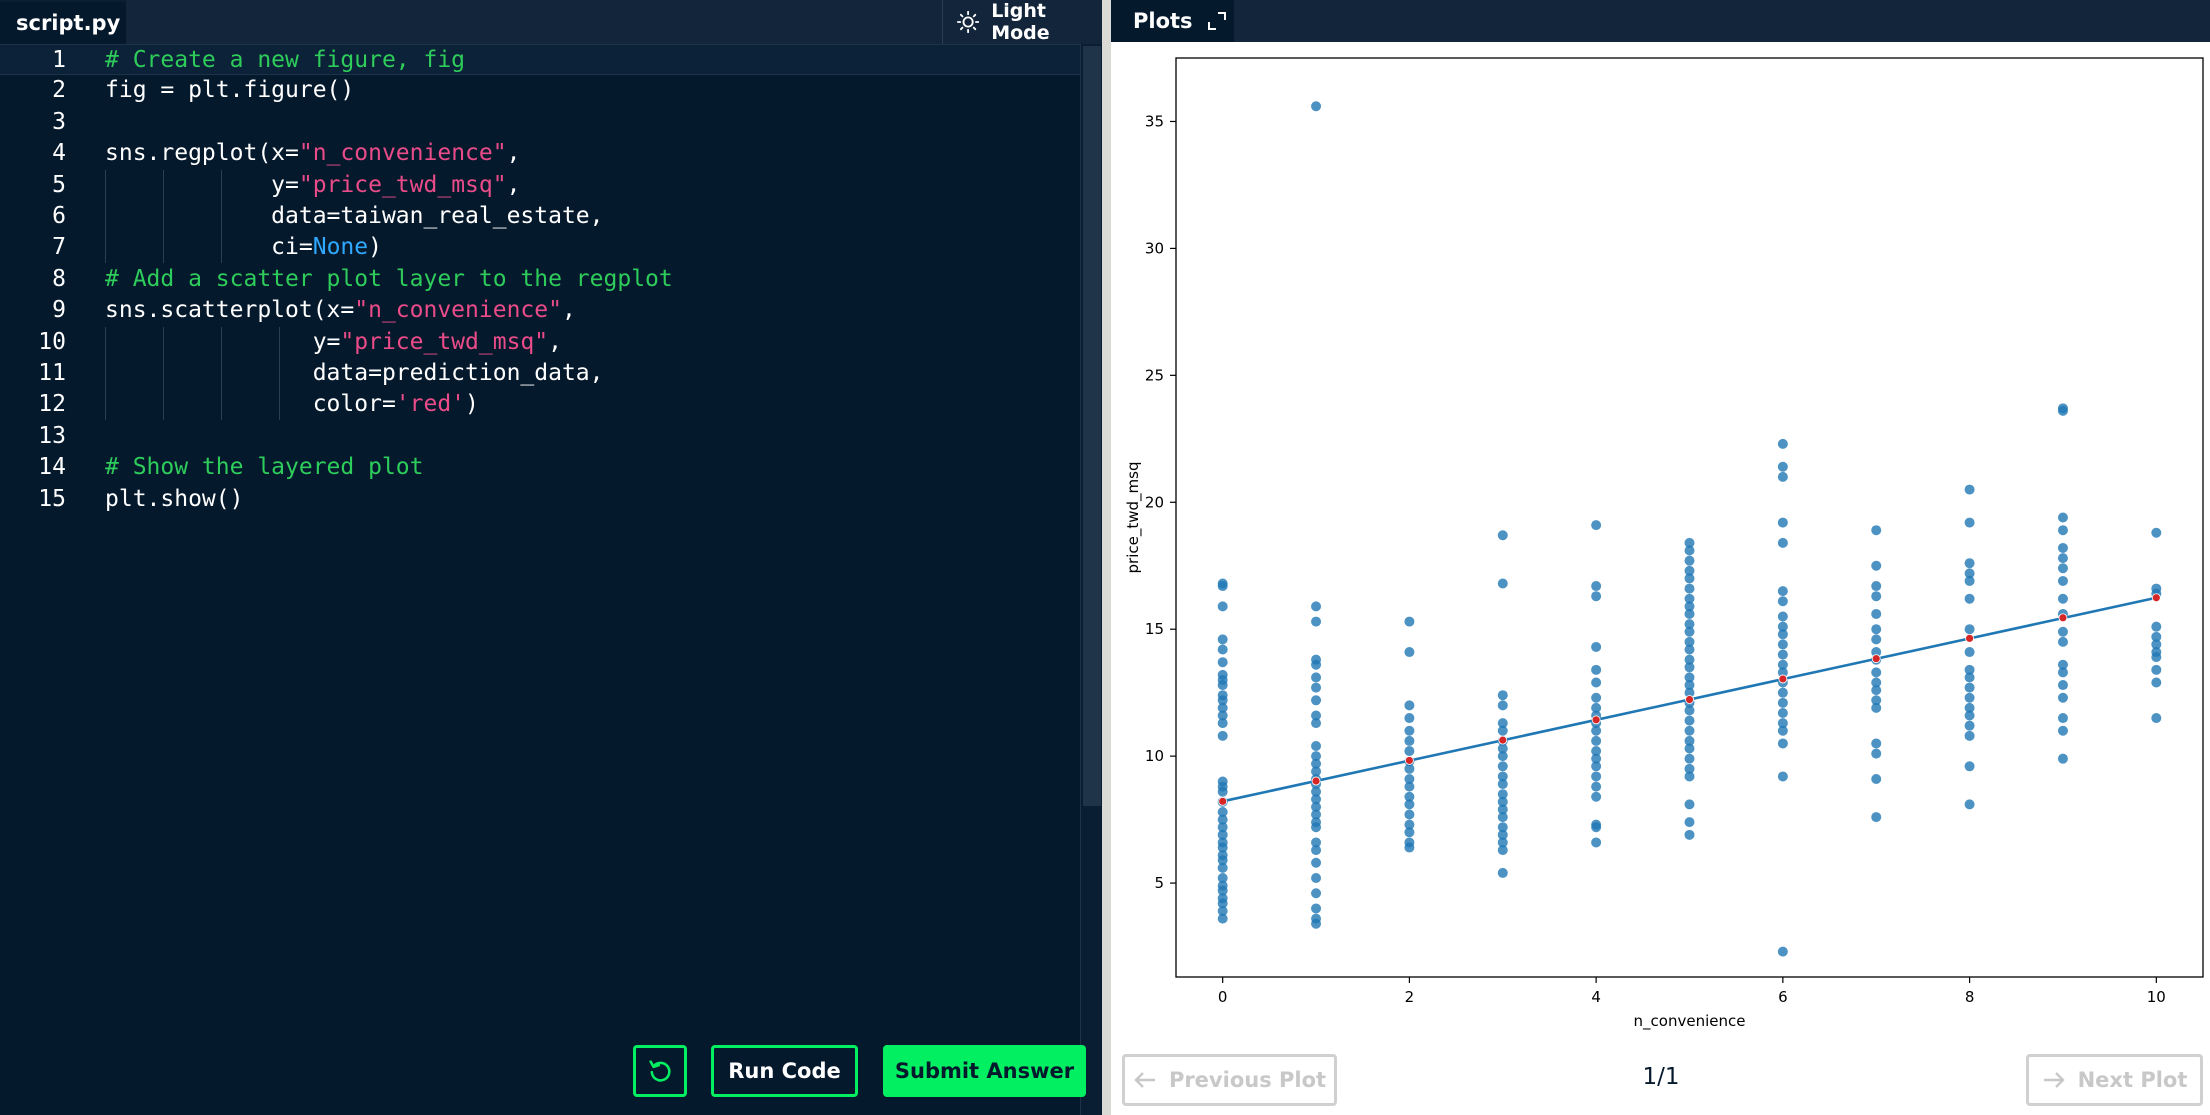 This screenshot has height=1115, width=2210. What do you see at coordinates (1133, 518) in the screenshot?
I see `y-axis-label: price_twd_msq` at bounding box center [1133, 518].